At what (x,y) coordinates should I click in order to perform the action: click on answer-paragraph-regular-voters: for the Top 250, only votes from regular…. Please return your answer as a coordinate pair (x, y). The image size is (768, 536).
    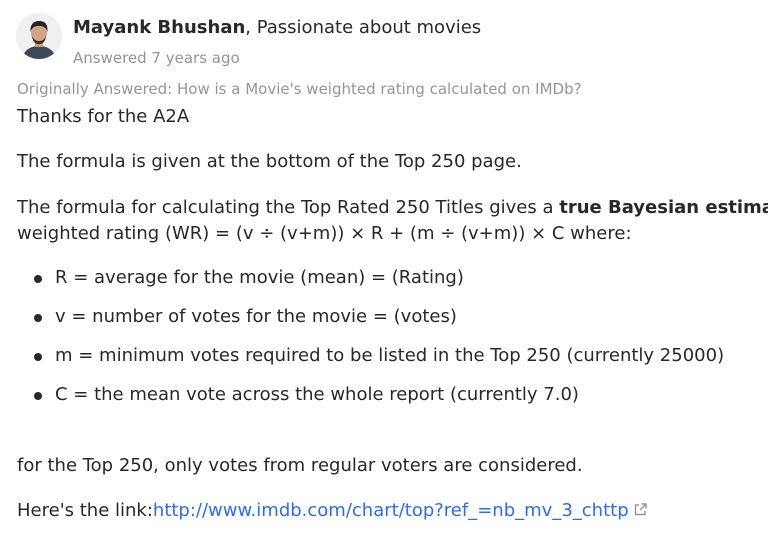
    Looking at the image, I should click on (300, 465).